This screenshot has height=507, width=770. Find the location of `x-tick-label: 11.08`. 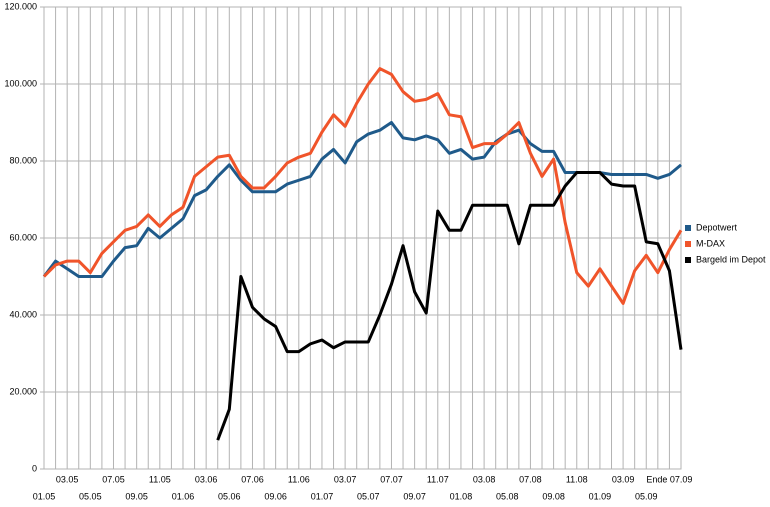

x-tick-label: 11.08 is located at coordinates (577, 479).